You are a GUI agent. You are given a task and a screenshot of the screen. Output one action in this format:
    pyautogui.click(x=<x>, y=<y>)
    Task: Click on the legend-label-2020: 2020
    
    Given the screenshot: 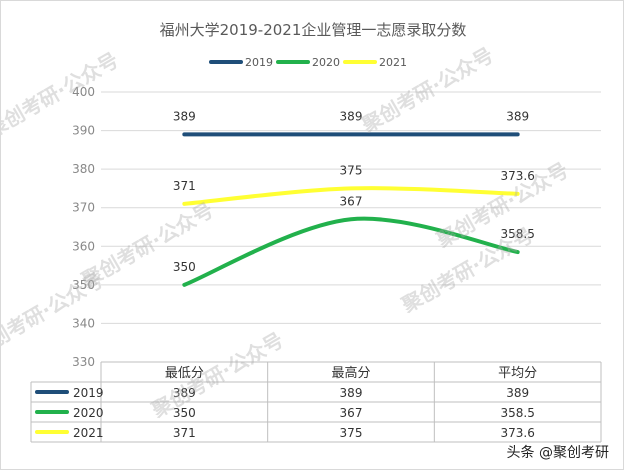 What is the action you would take?
    pyautogui.click(x=326, y=62)
    